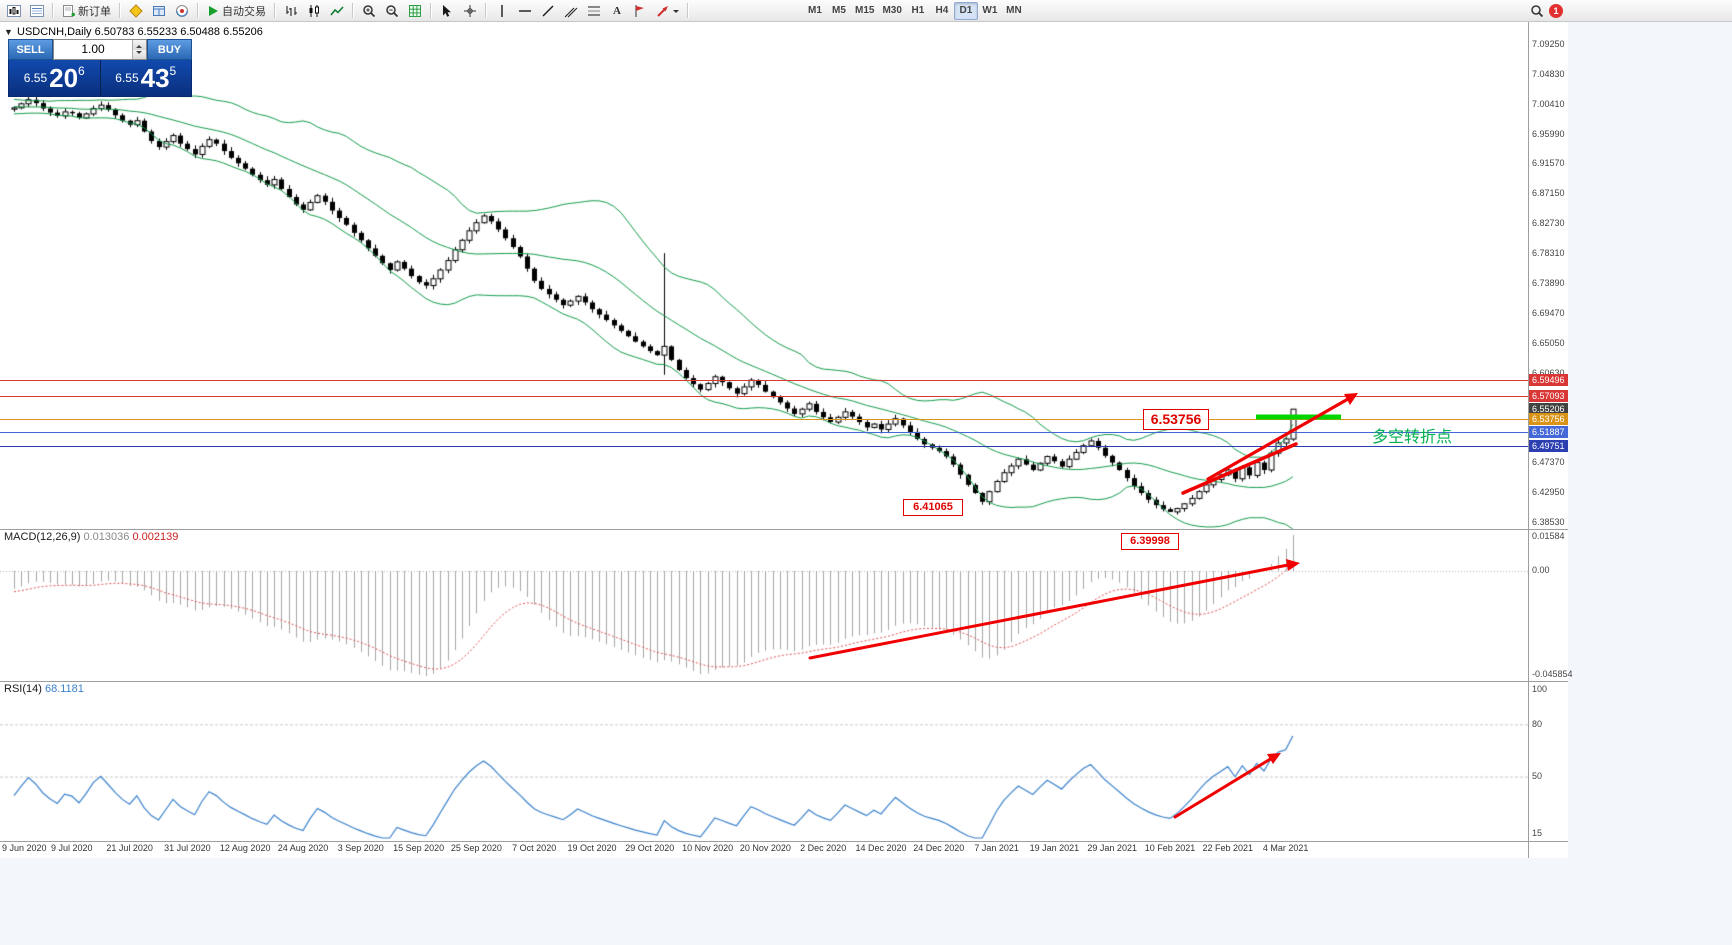  Describe the element at coordinates (650, 848) in the screenshot. I see `x-axis-label: 29 Oct 2020` at that location.